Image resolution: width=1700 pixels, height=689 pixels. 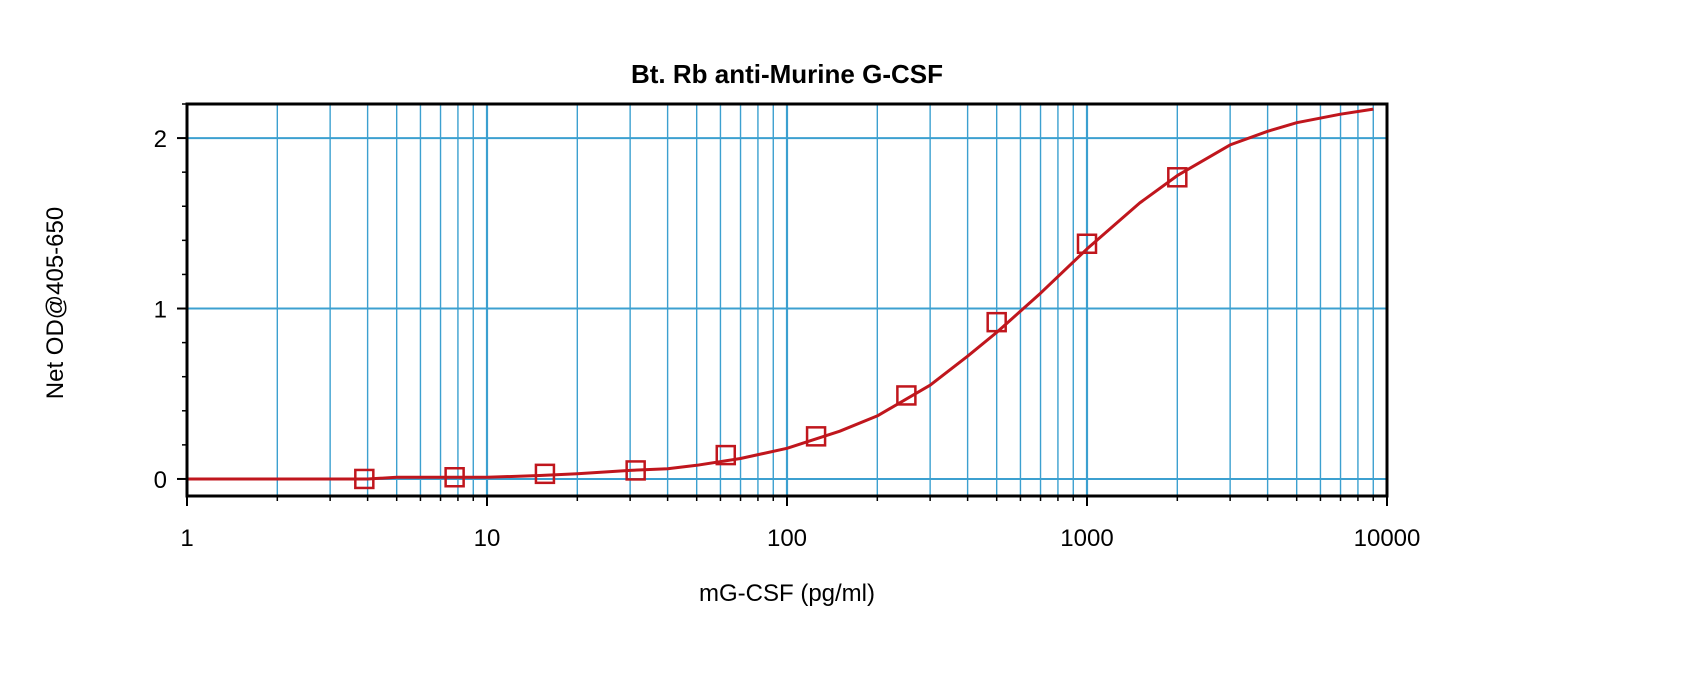 What do you see at coordinates (487, 538) in the screenshot?
I see `x-tick-label: 10` at bounding box center [487, 538].